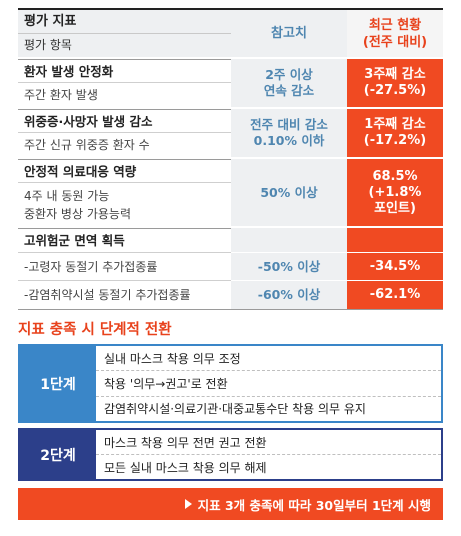 Image resolution: width=461 pixels, height=536 pixels. Describe the element at coordinates (188, 504) in the screenshot. I see `play-arrow-icon` at that location.